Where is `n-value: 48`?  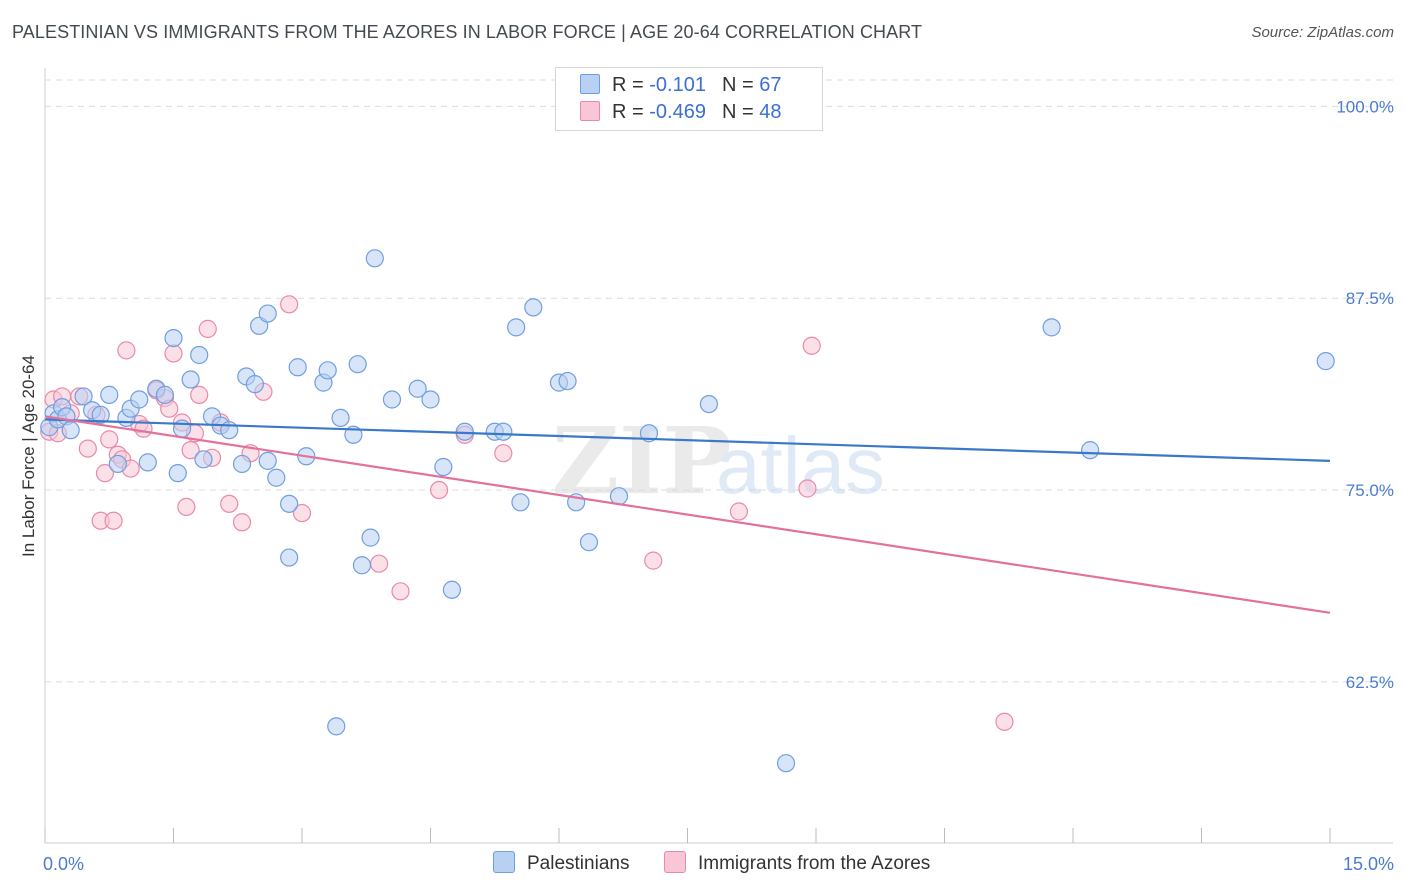 n-value: 48 is located at coordinates (770, 112).